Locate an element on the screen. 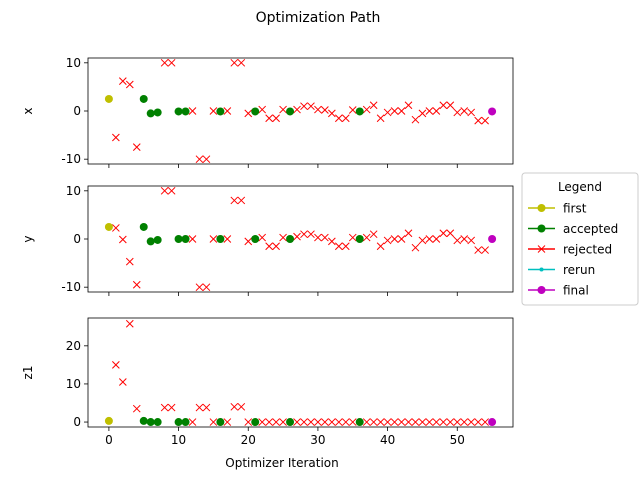 The width and height of the screenshot is (640, 480). x-tick-label: 0 is located at coordinates (109, 440).